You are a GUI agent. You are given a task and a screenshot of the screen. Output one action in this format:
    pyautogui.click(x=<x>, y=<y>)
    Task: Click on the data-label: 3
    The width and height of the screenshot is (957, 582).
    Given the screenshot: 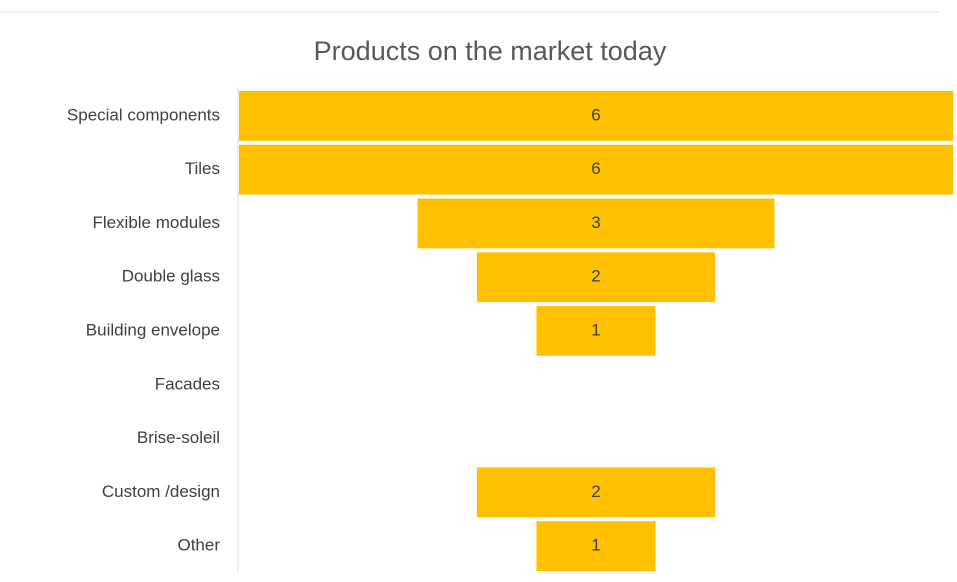 What is the action you would take?
    pyautogui.click(x=595, y=222)
    